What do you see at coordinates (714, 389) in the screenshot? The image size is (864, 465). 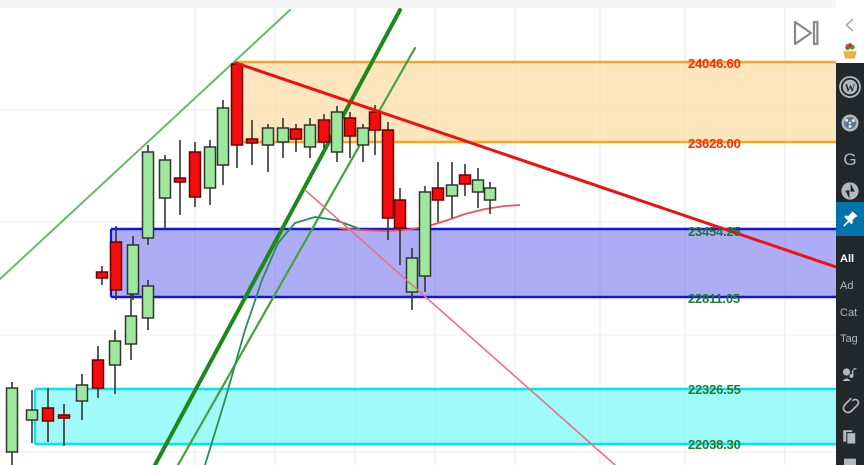 I see `support-zone-top-price-label: 22326.55` at bounding box center [714, 389].